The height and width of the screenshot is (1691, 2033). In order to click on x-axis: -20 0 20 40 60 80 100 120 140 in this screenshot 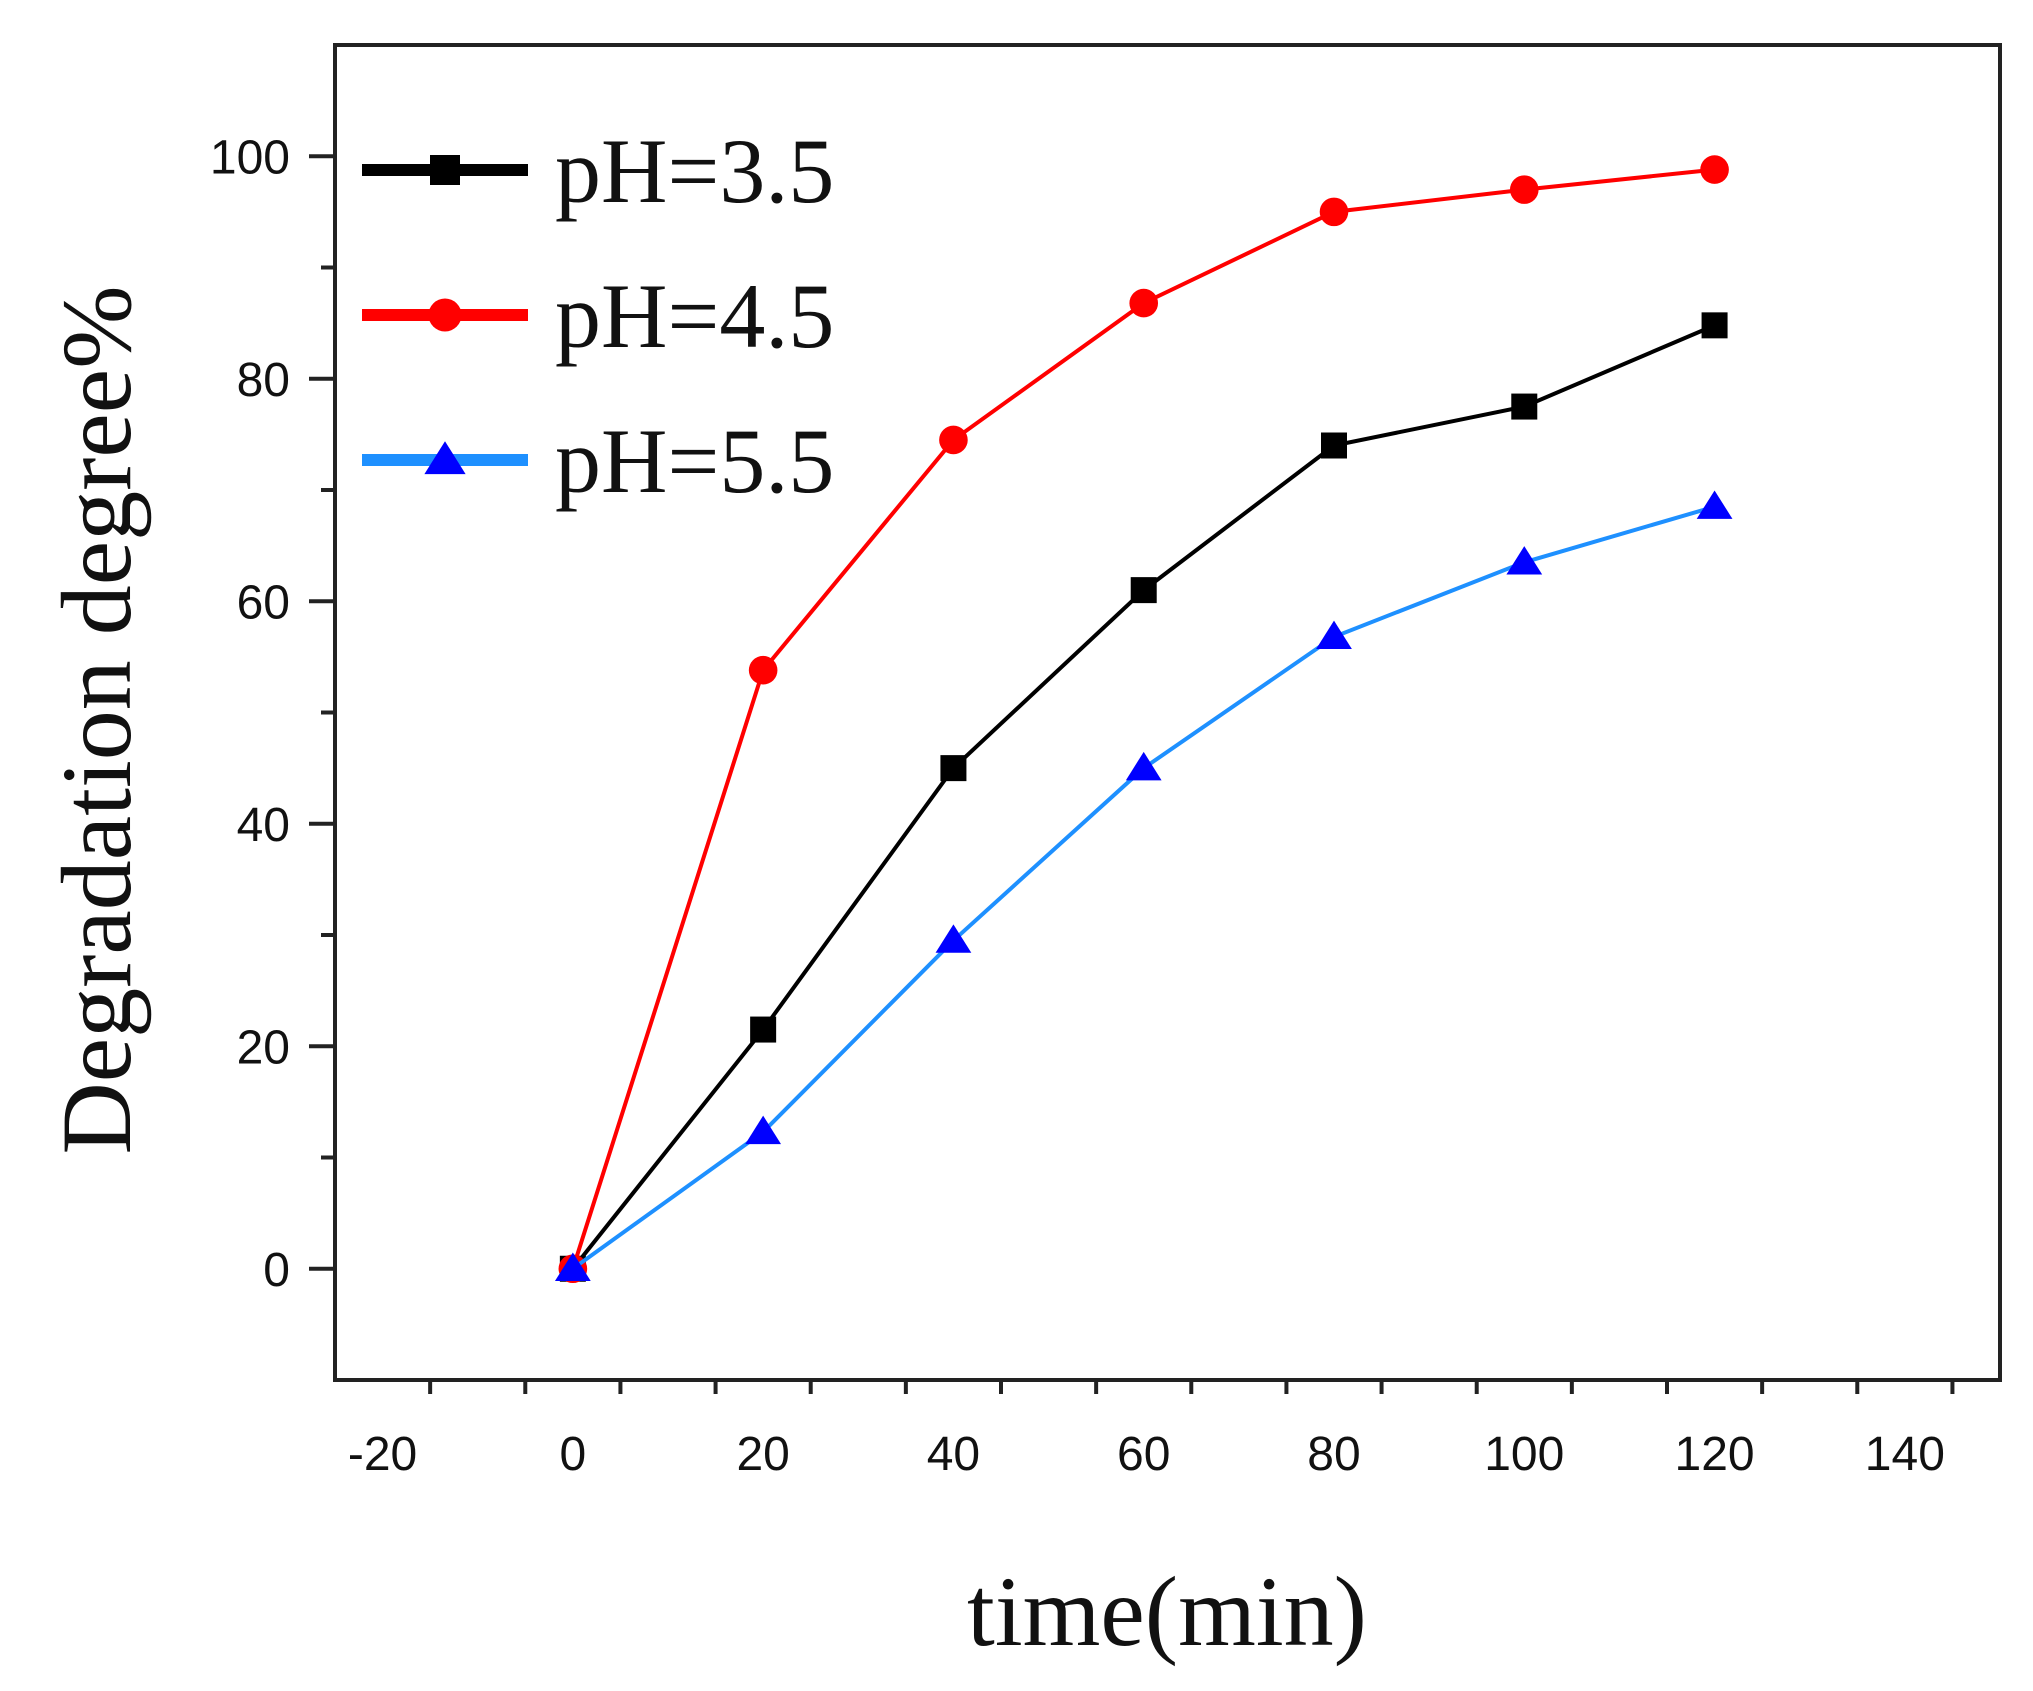, I will do `click(1151, 1430)`.